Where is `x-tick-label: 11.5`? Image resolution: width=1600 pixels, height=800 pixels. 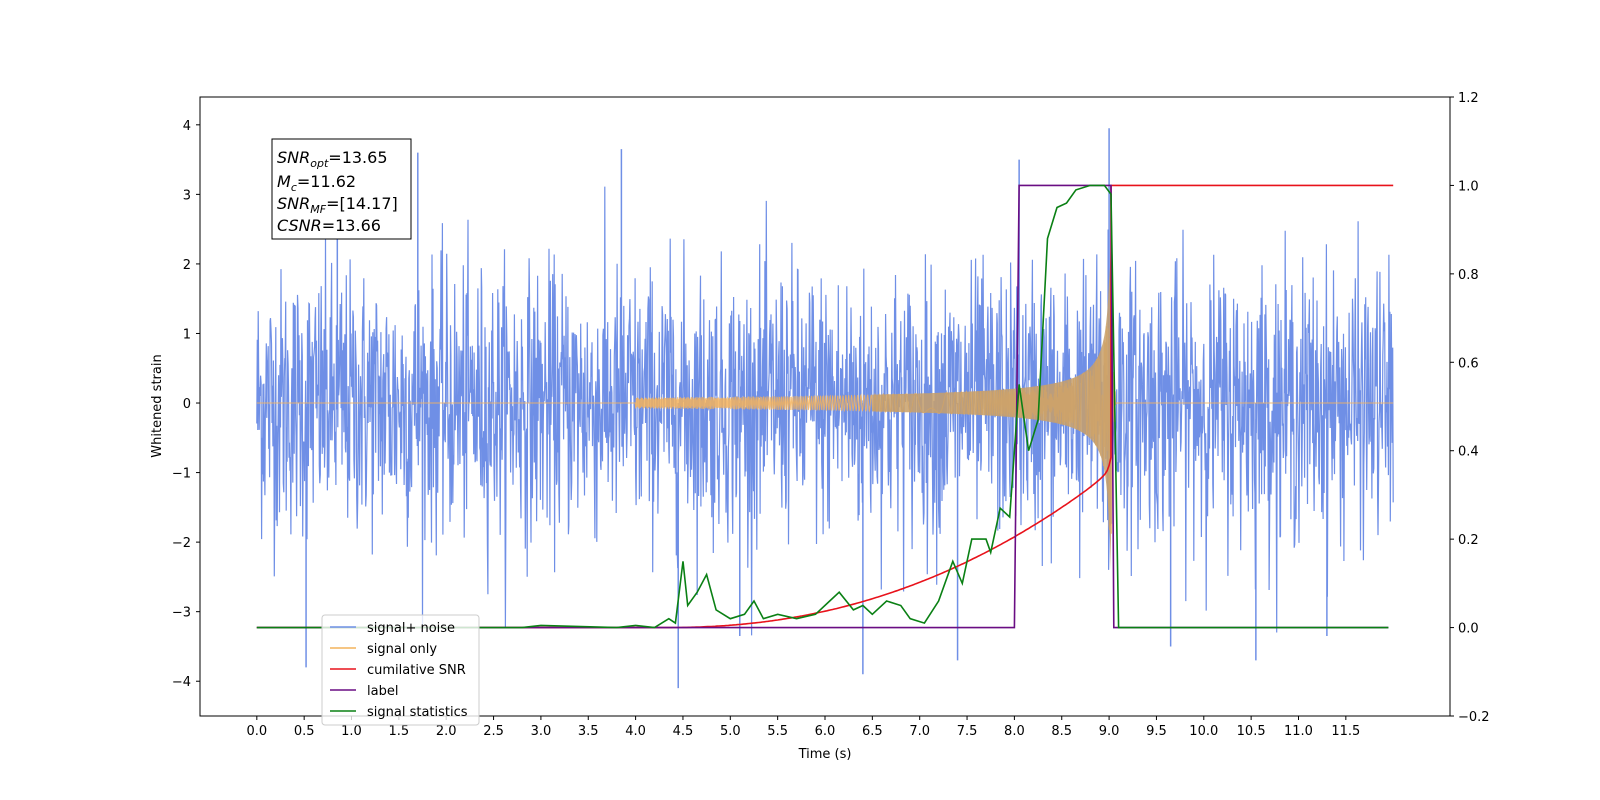 x-tick-label: 11.5 is located at coordinates (1345, 731).